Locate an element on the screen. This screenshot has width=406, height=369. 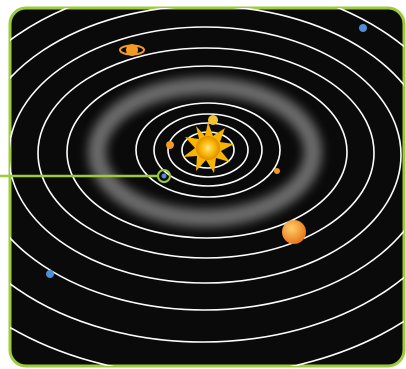
saturn-body is located at coordinates (132, 50).